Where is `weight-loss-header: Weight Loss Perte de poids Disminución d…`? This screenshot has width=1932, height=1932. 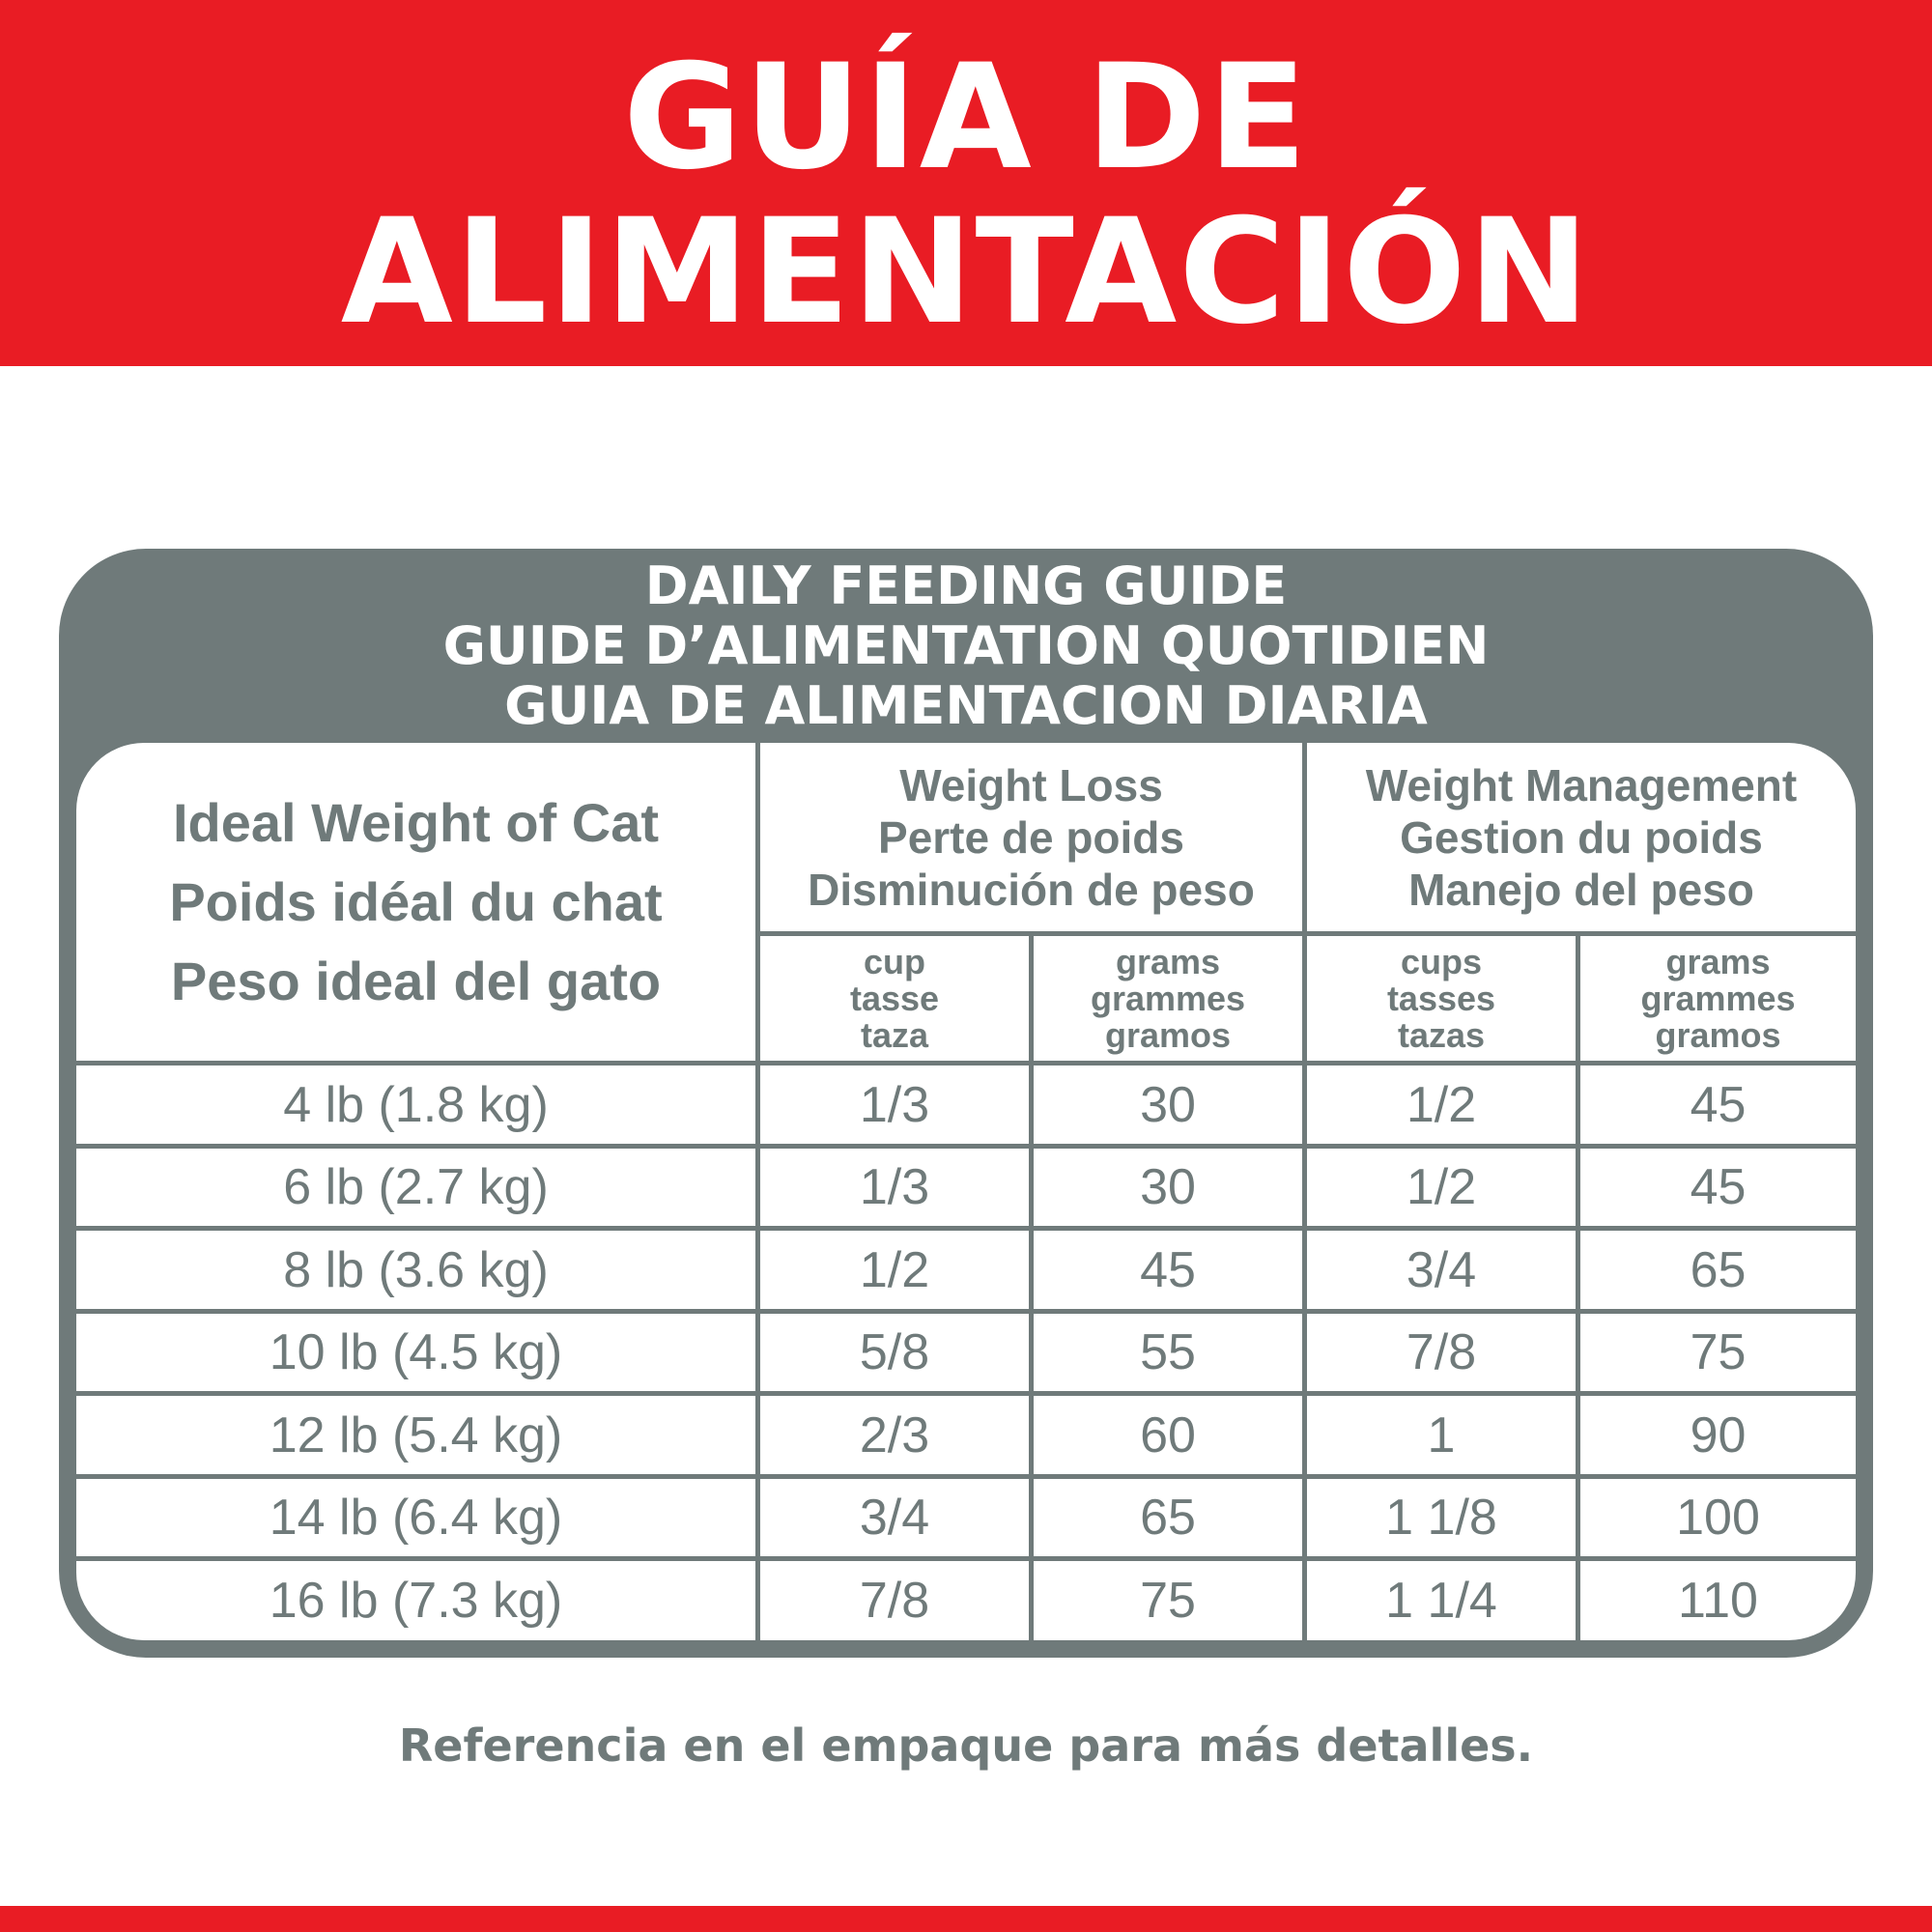 weight-loss-header: Weight Loss Perte de poids Disminución d… is located at coordinates (1031, 837).